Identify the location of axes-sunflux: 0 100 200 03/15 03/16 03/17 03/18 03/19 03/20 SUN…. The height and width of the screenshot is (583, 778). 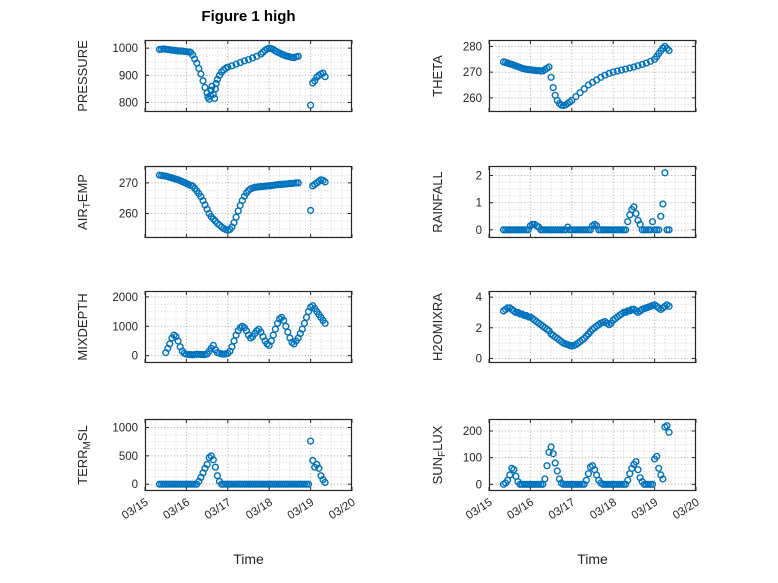
(566, 470).